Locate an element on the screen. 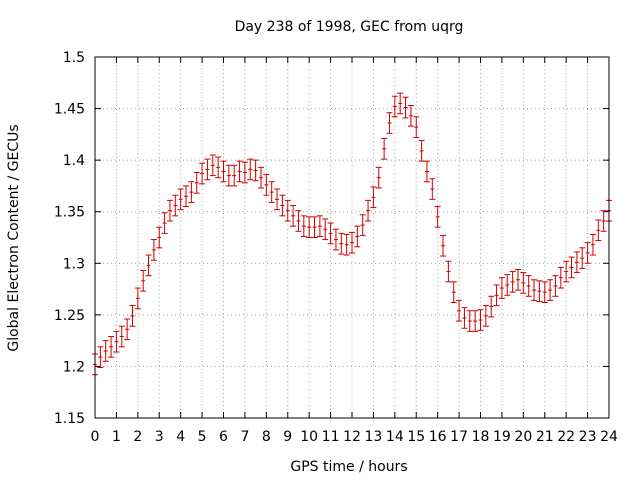 This screenshot has height=480, width=640. x-axis-label: GPS time / hours is located at coordinates (348, 467).